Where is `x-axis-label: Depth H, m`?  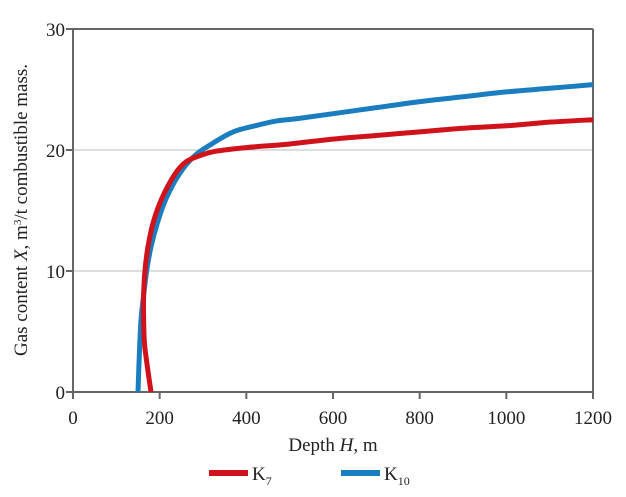 x-axis-label: Depth H, m is located at coordinates (332, 445).